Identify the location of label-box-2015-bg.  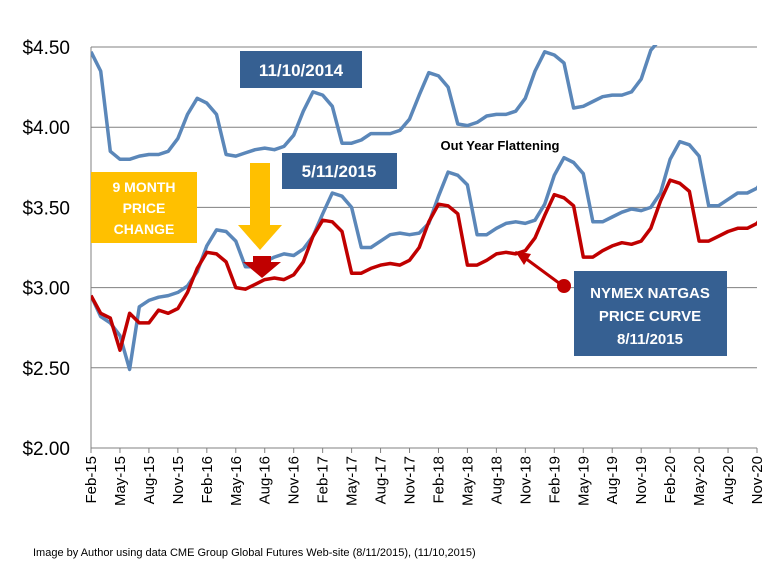
(339, 171).